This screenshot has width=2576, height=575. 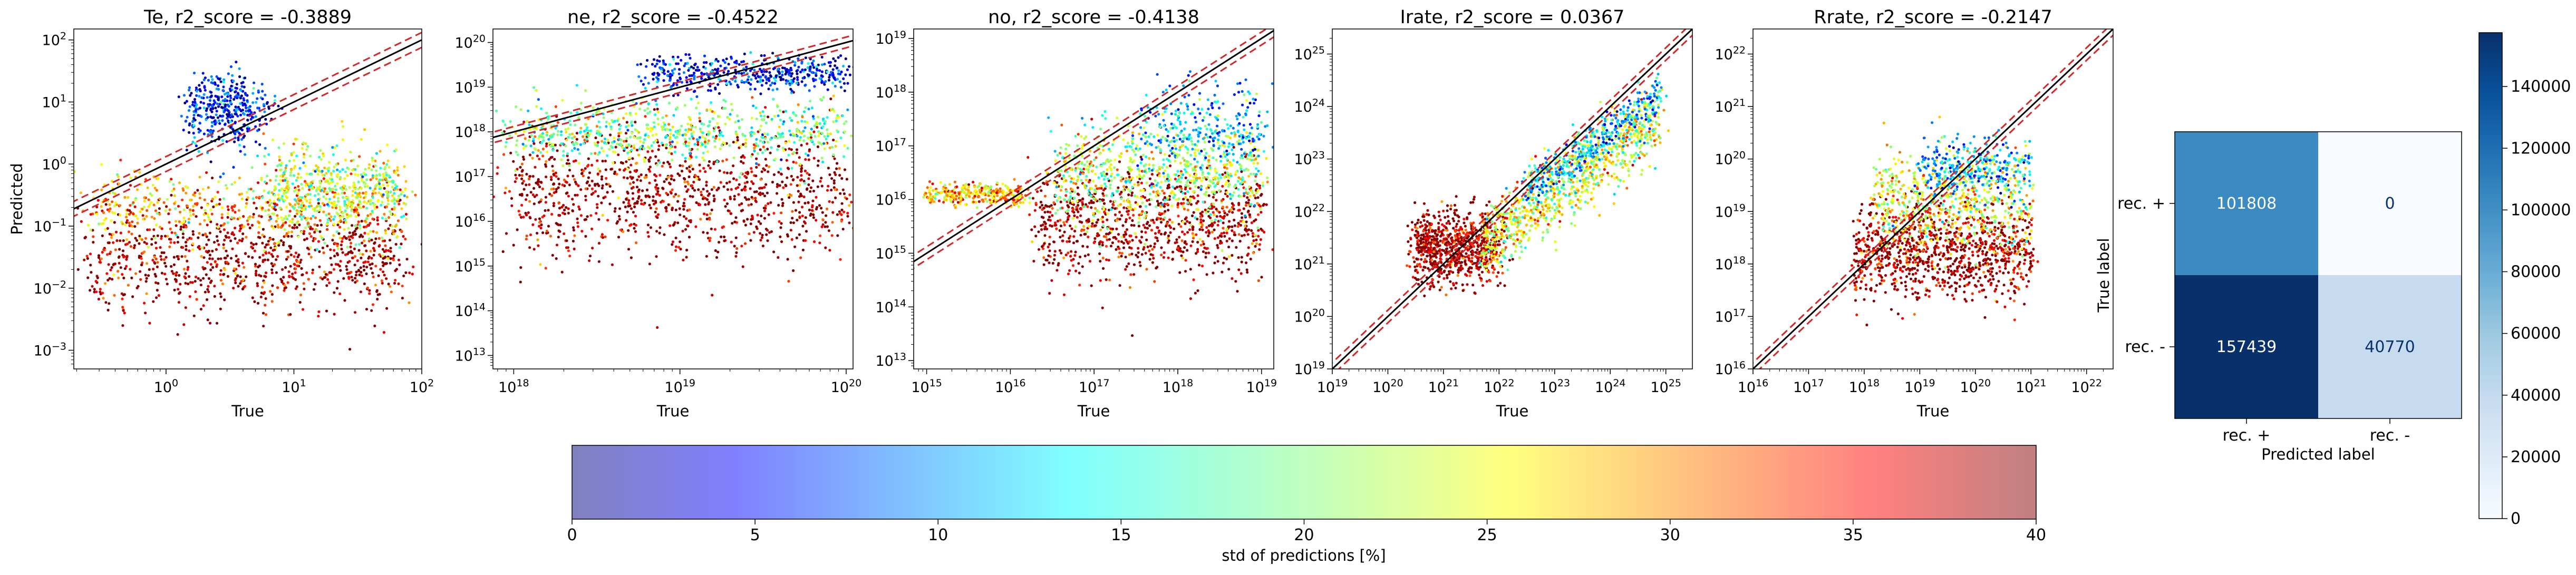 I want to click on tick-exponent: 2, so click(x=431, y=383).